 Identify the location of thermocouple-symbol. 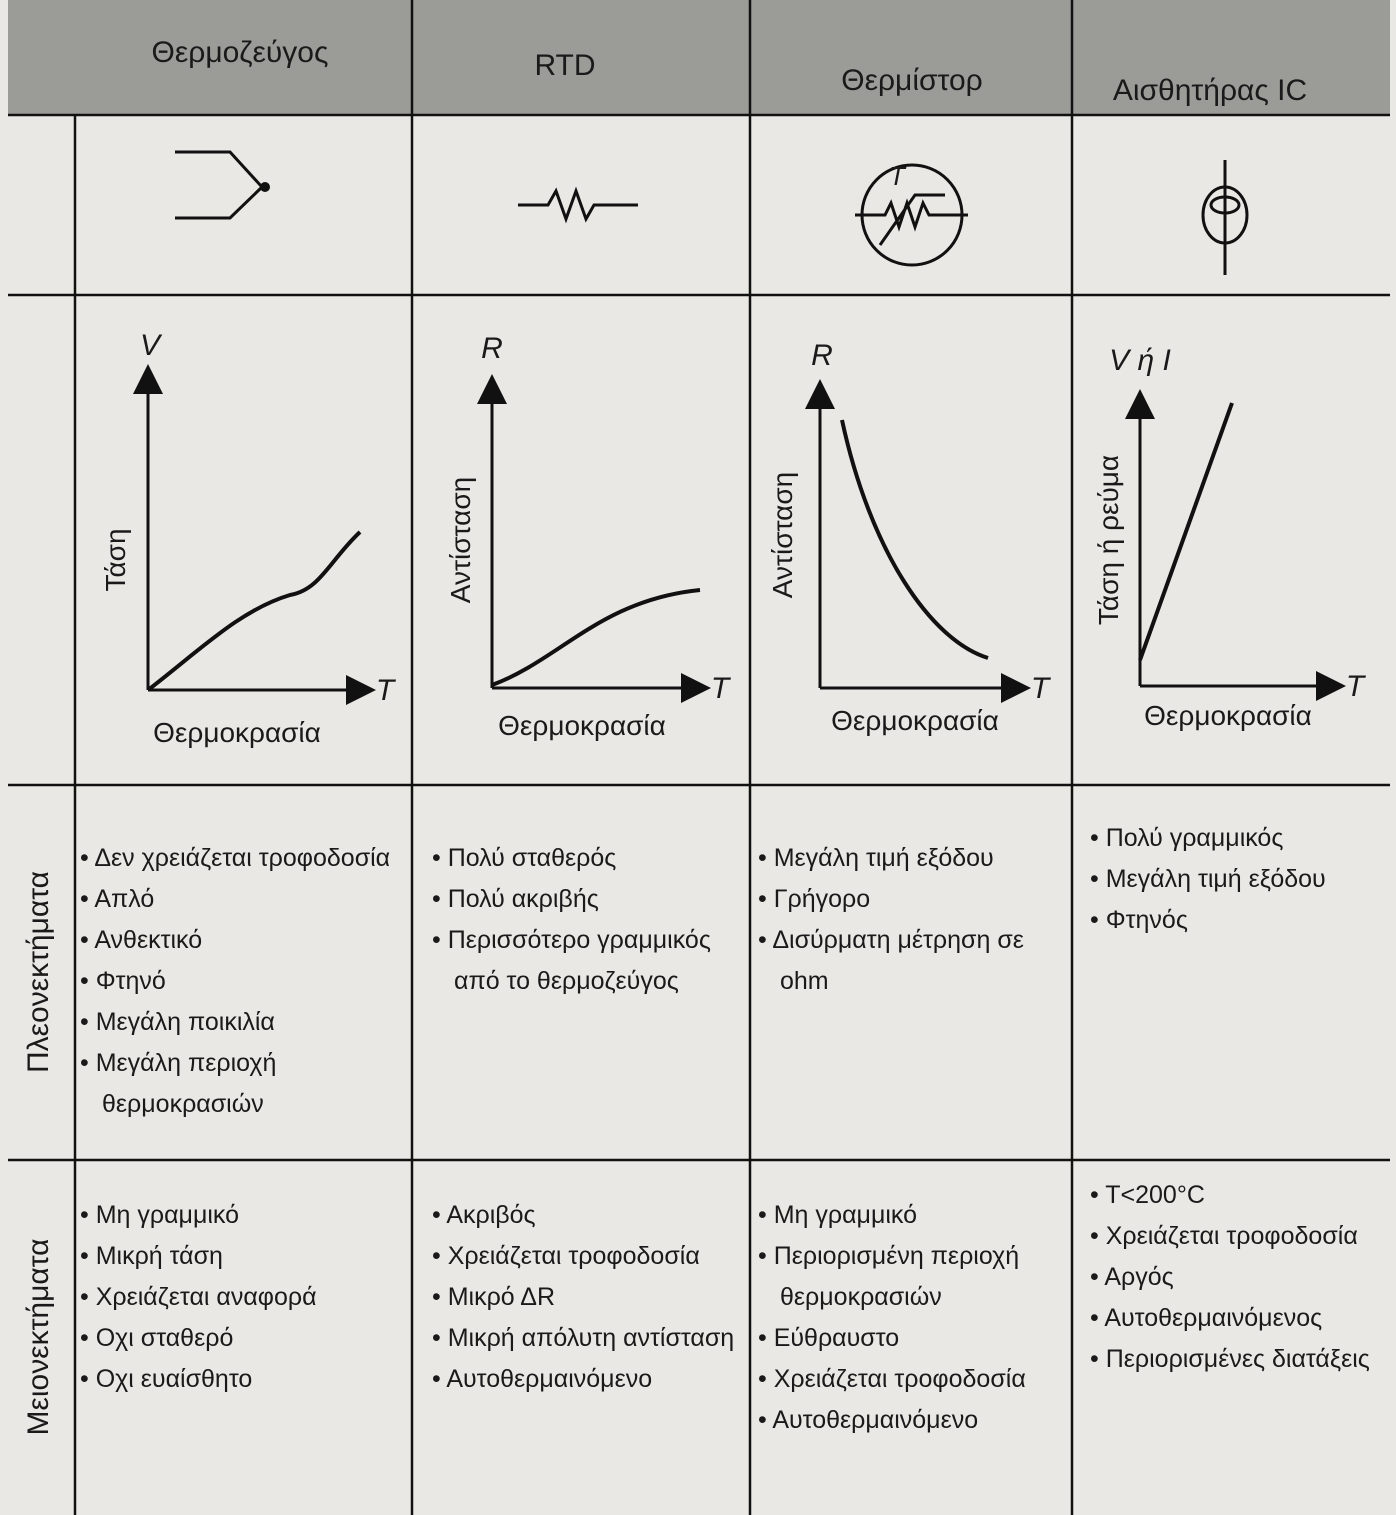
(220, 185).